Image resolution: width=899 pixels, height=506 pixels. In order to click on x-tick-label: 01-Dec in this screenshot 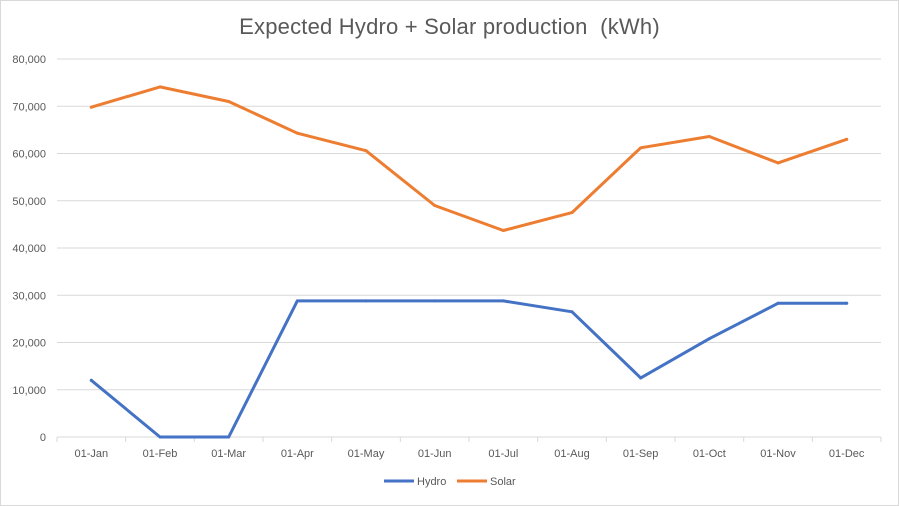, I will do `click(847, 454)`.